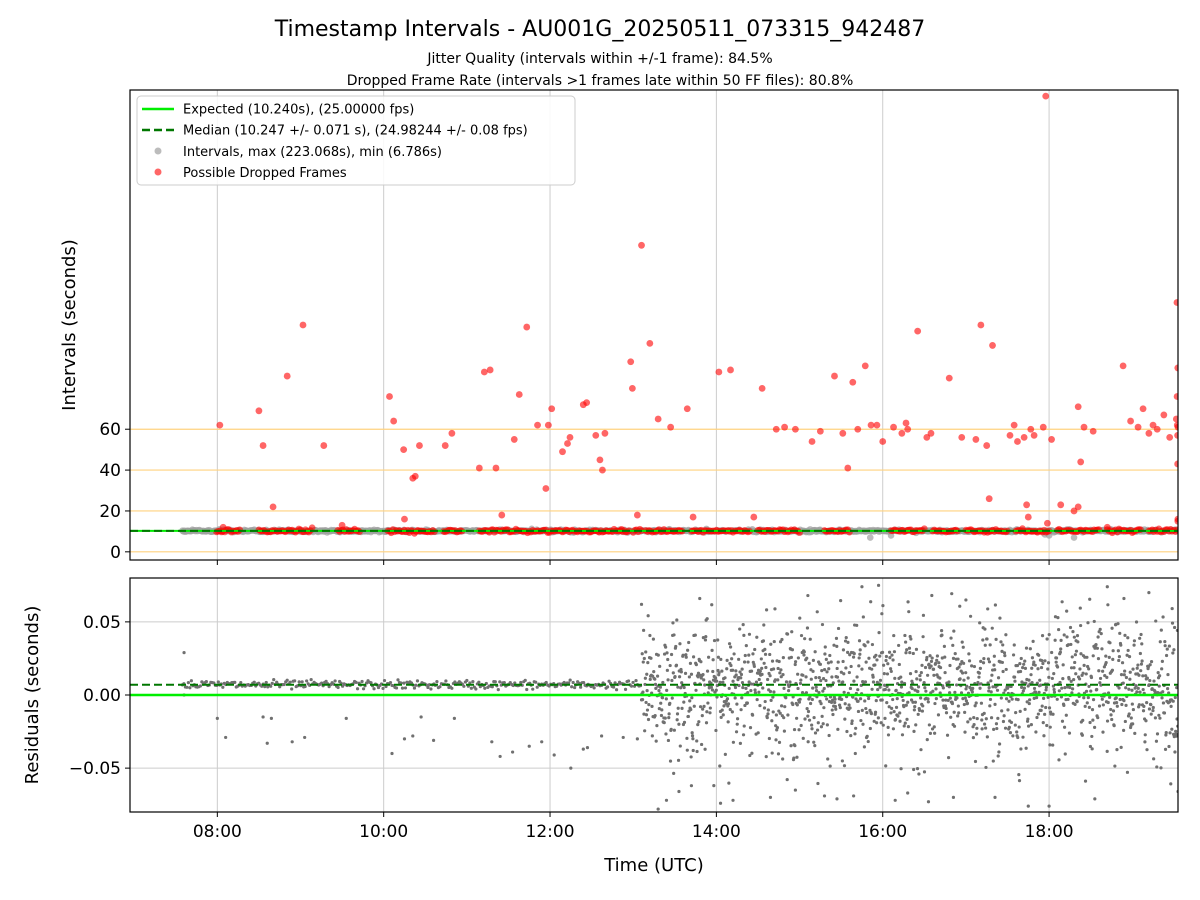  I want to click on intervals-y-tick-label: 0, so click(115, 553).